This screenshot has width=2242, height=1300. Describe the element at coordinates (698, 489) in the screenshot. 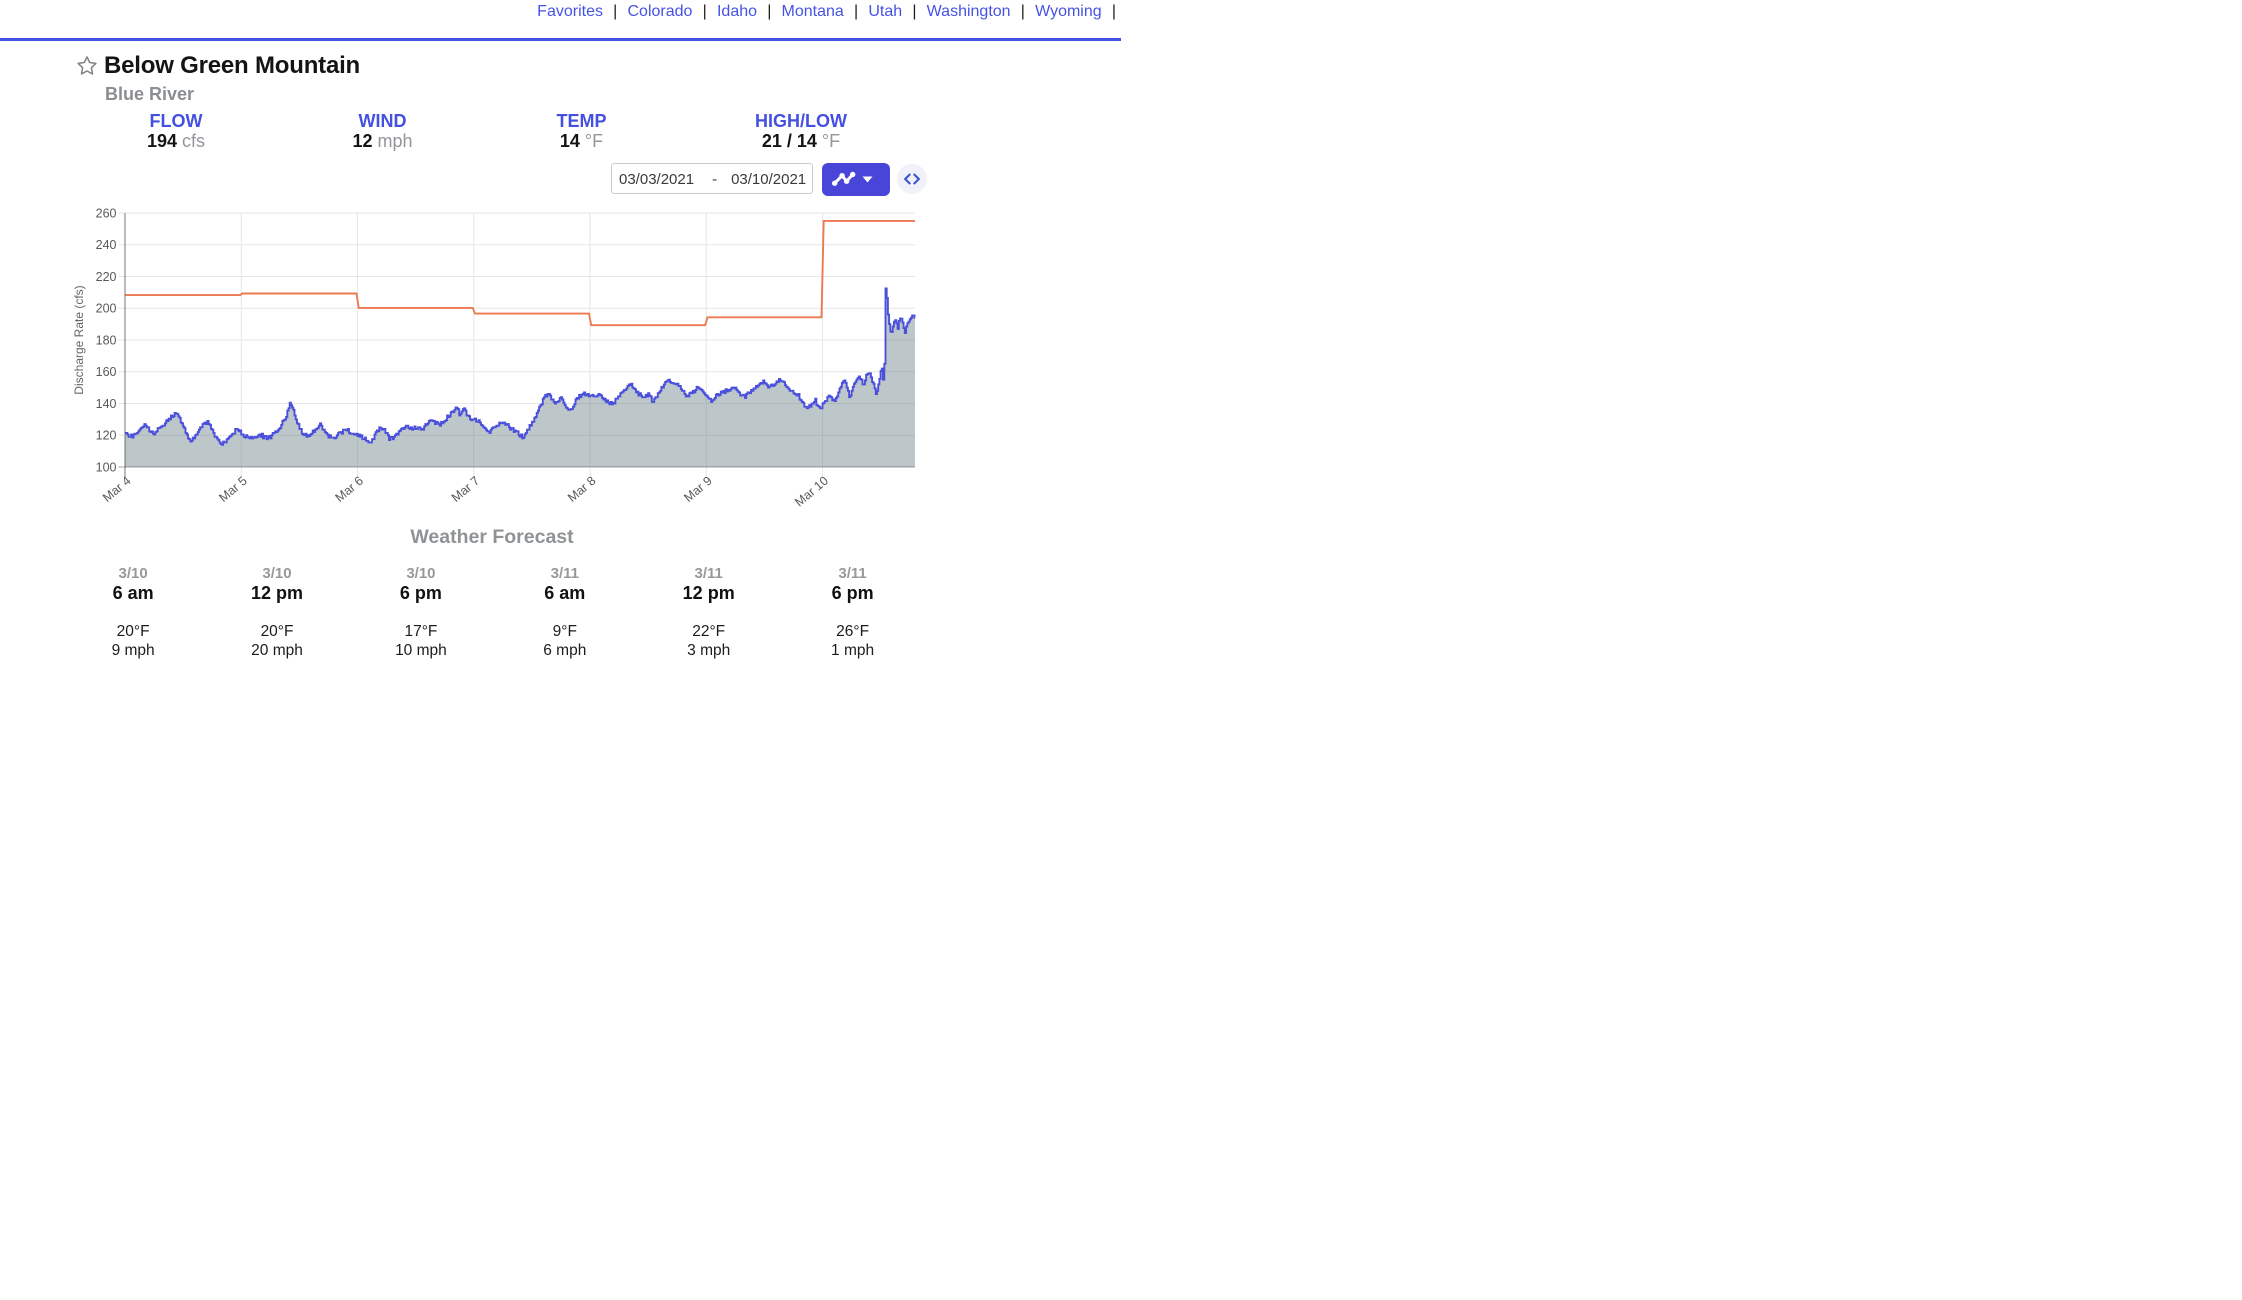

I see `svg-text: Mar 9` at that location.